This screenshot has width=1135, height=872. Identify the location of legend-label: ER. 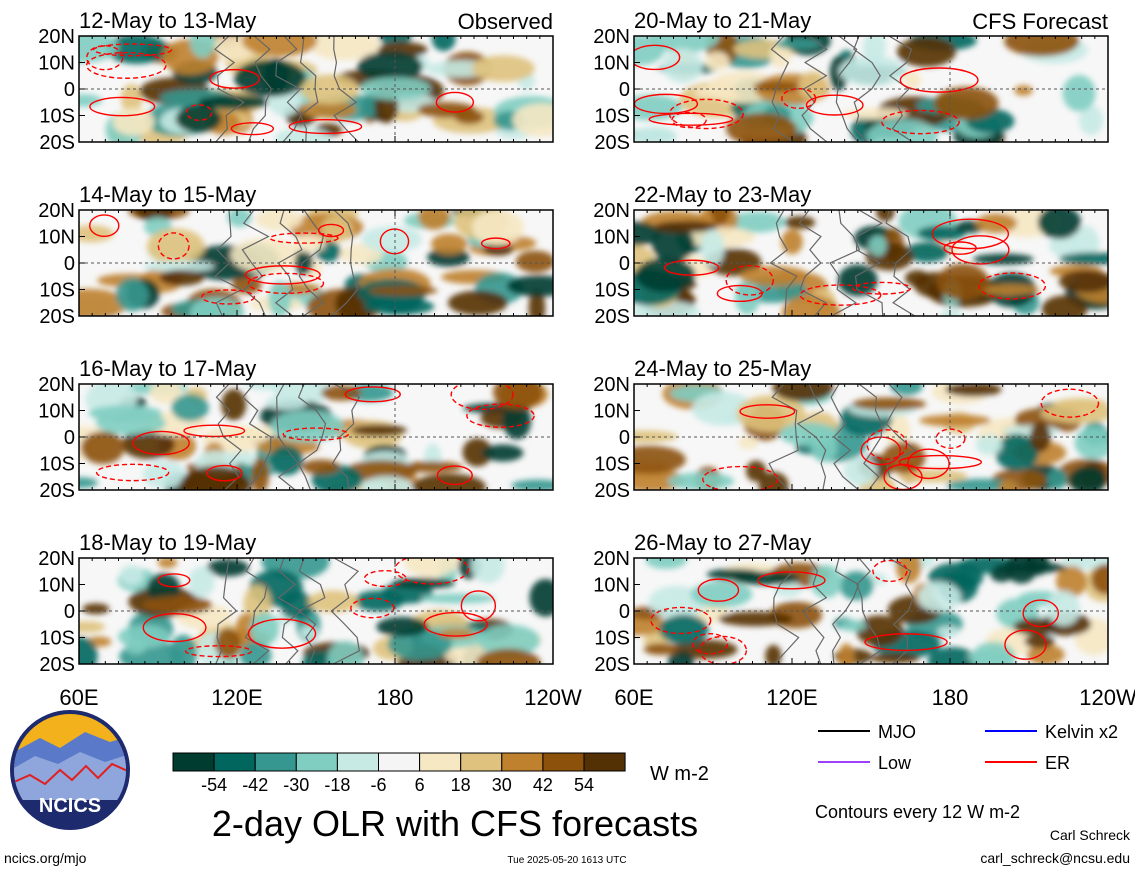
(1057, 763).